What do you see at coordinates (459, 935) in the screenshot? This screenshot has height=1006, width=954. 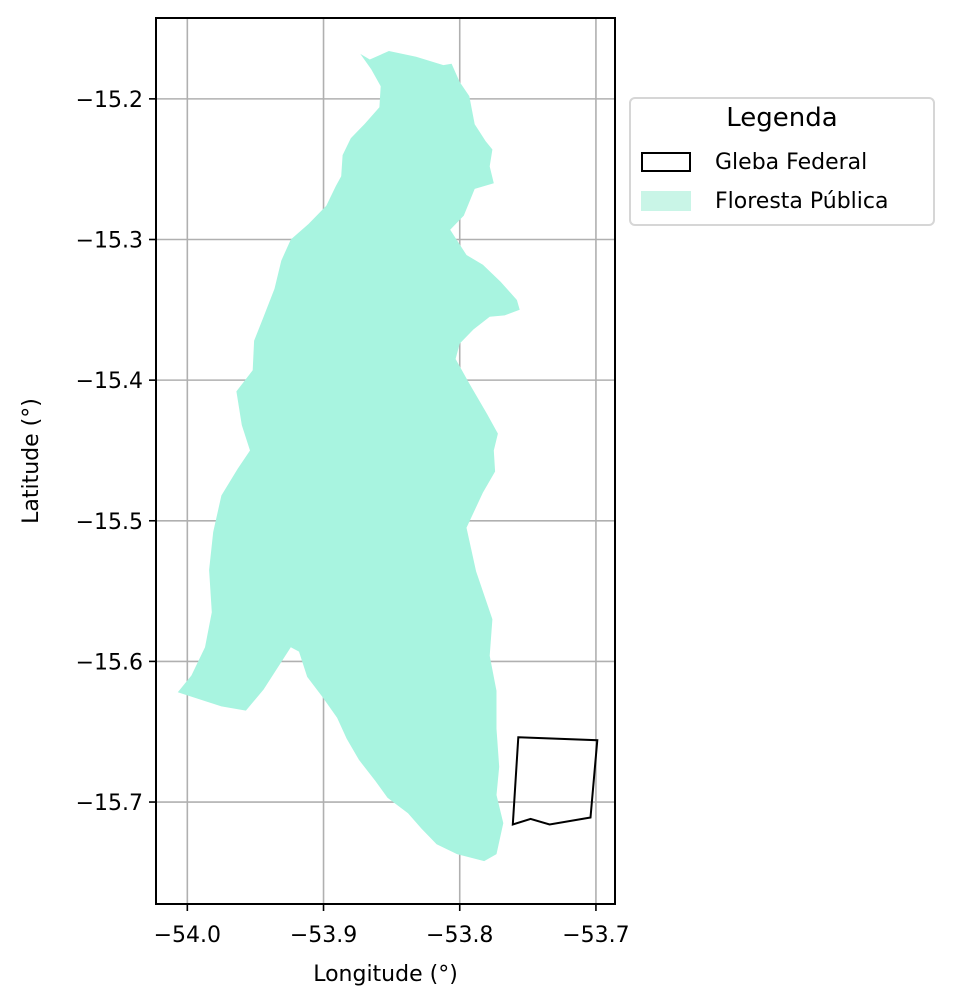 I see `x-tick-label: −53.8` at bounding box center [459, 935].